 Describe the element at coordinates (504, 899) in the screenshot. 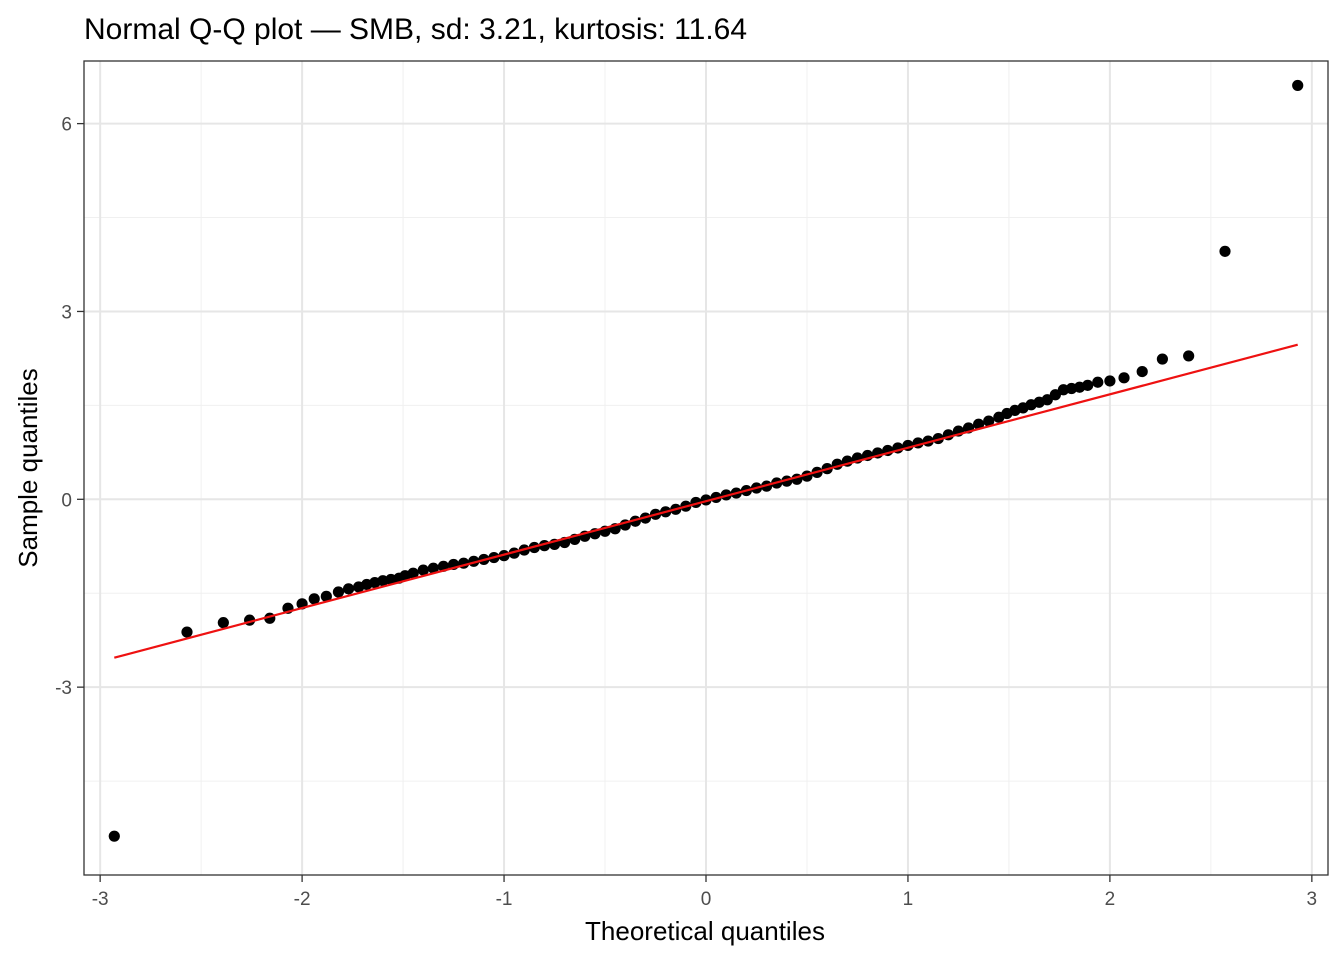

I see `x-tick-label: -1` at that location.